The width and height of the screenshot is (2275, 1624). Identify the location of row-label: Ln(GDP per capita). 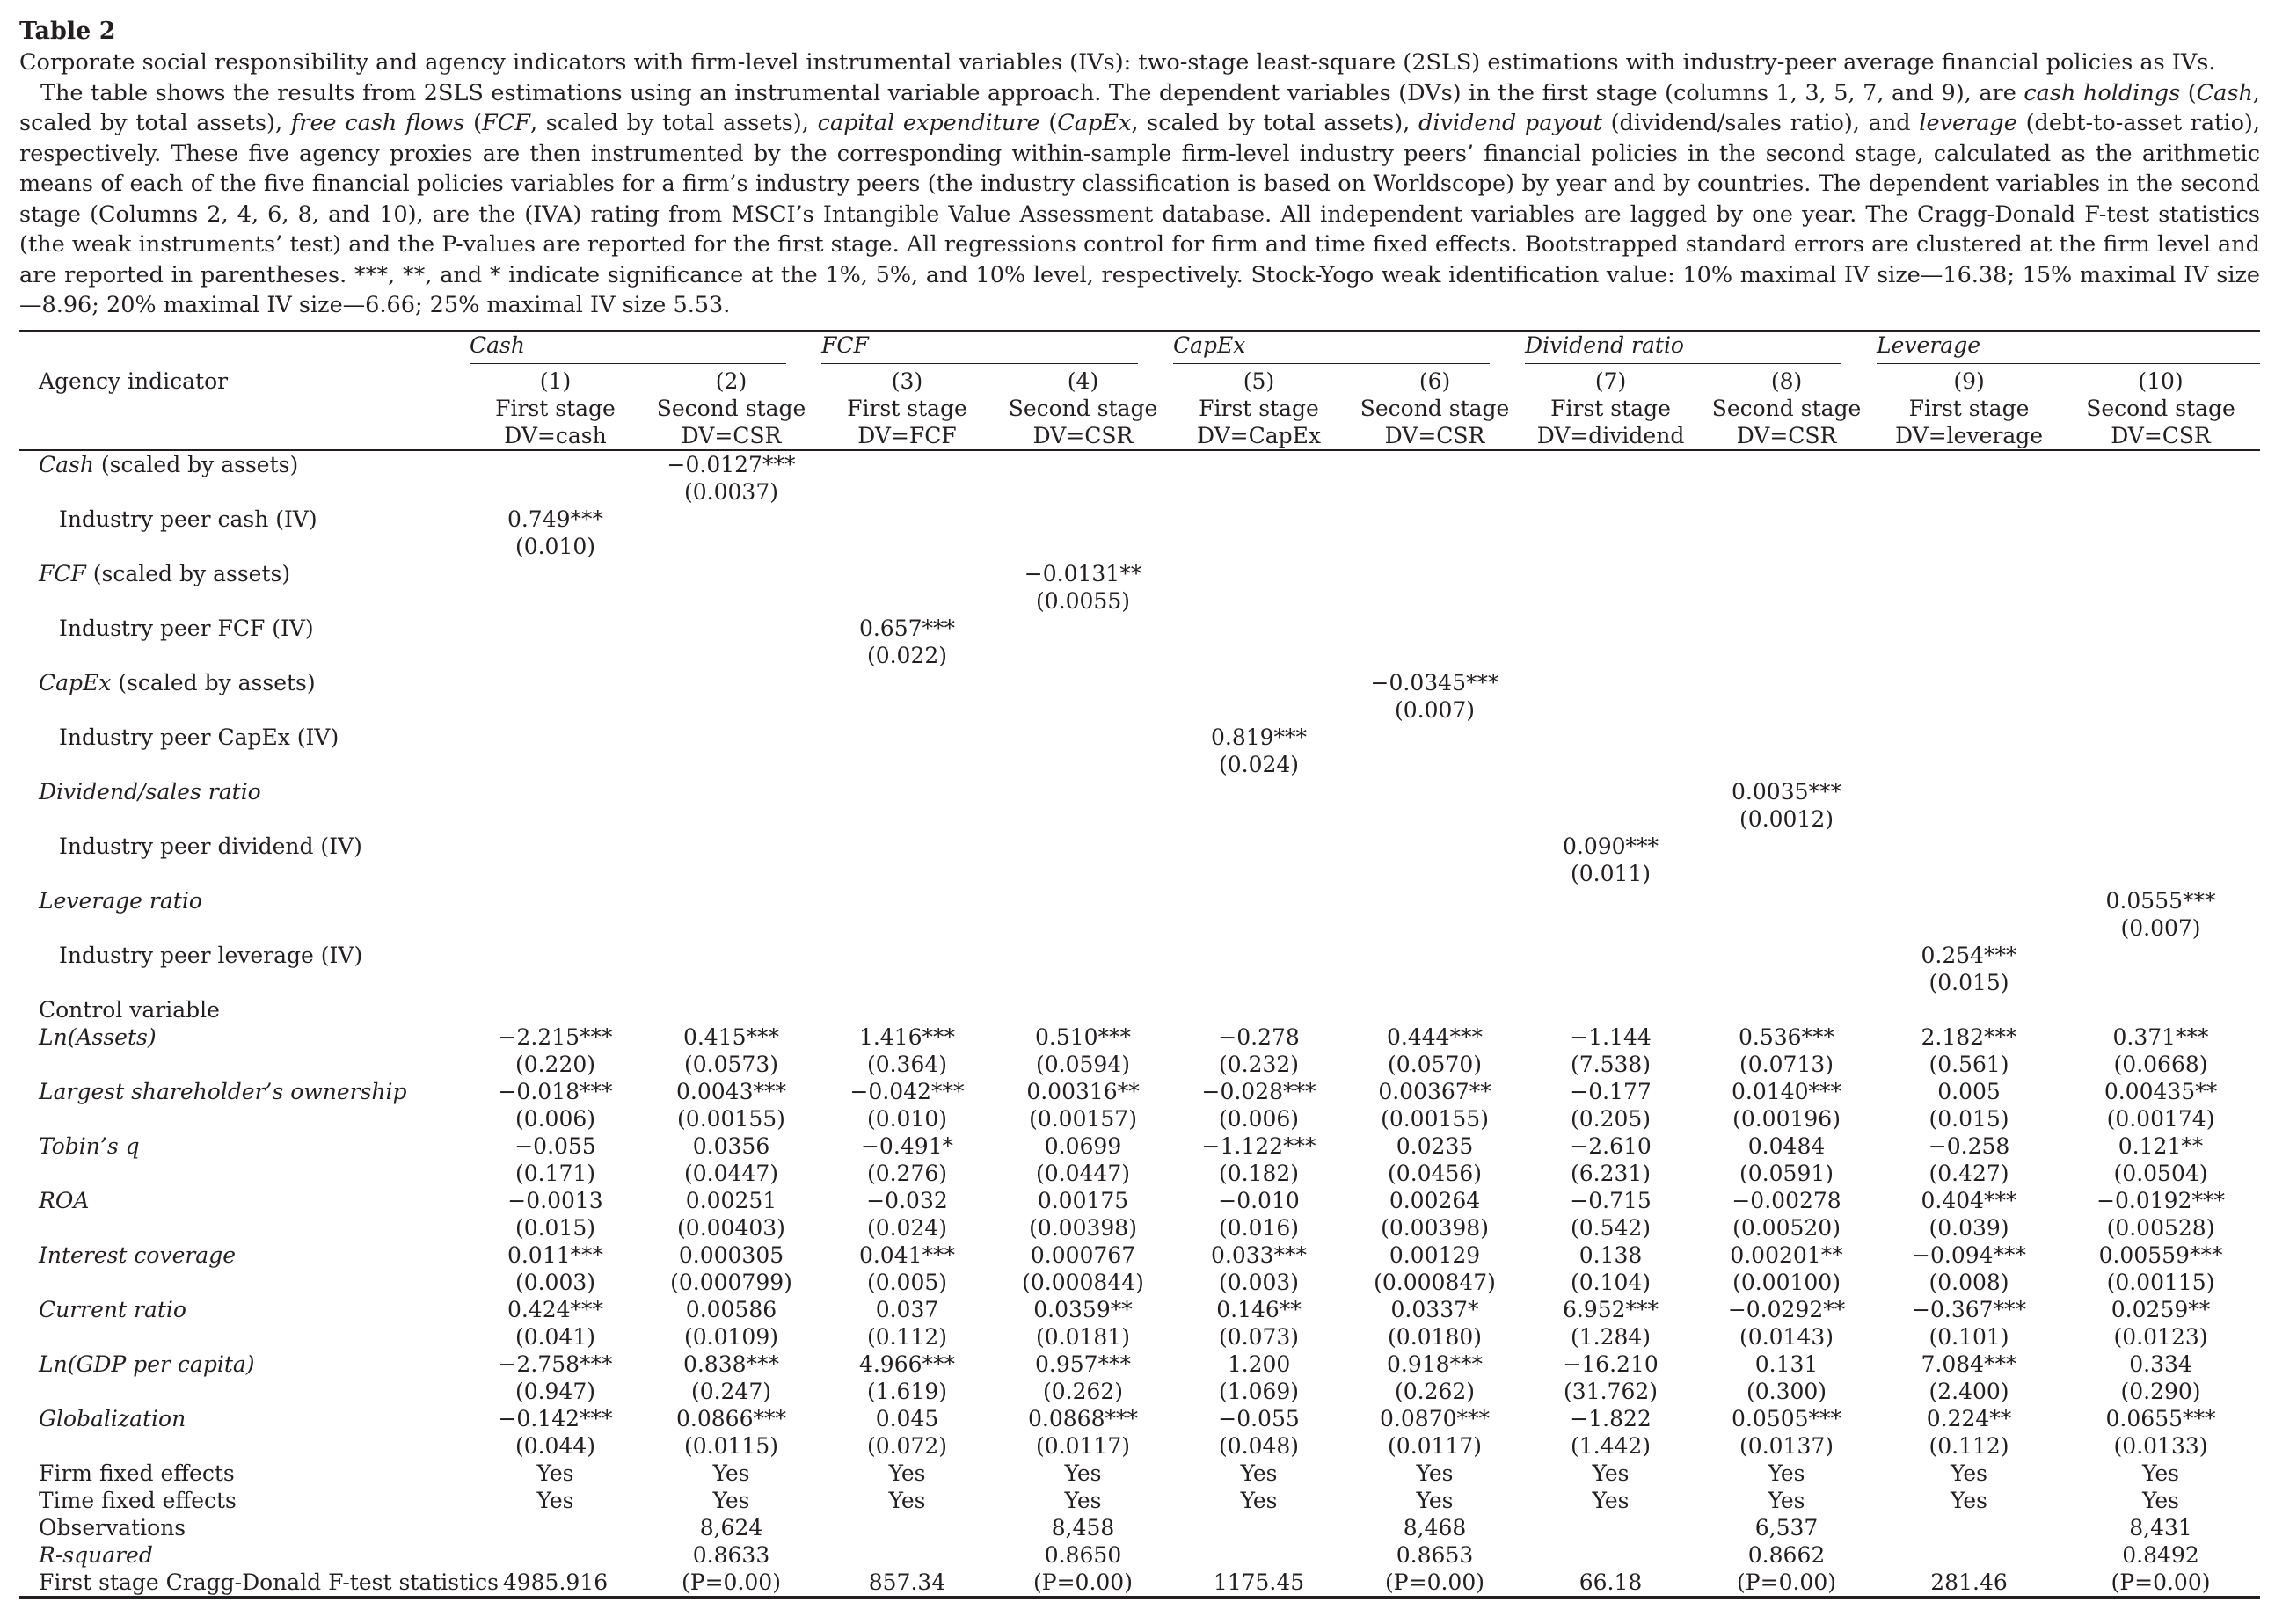
(147, 1364).